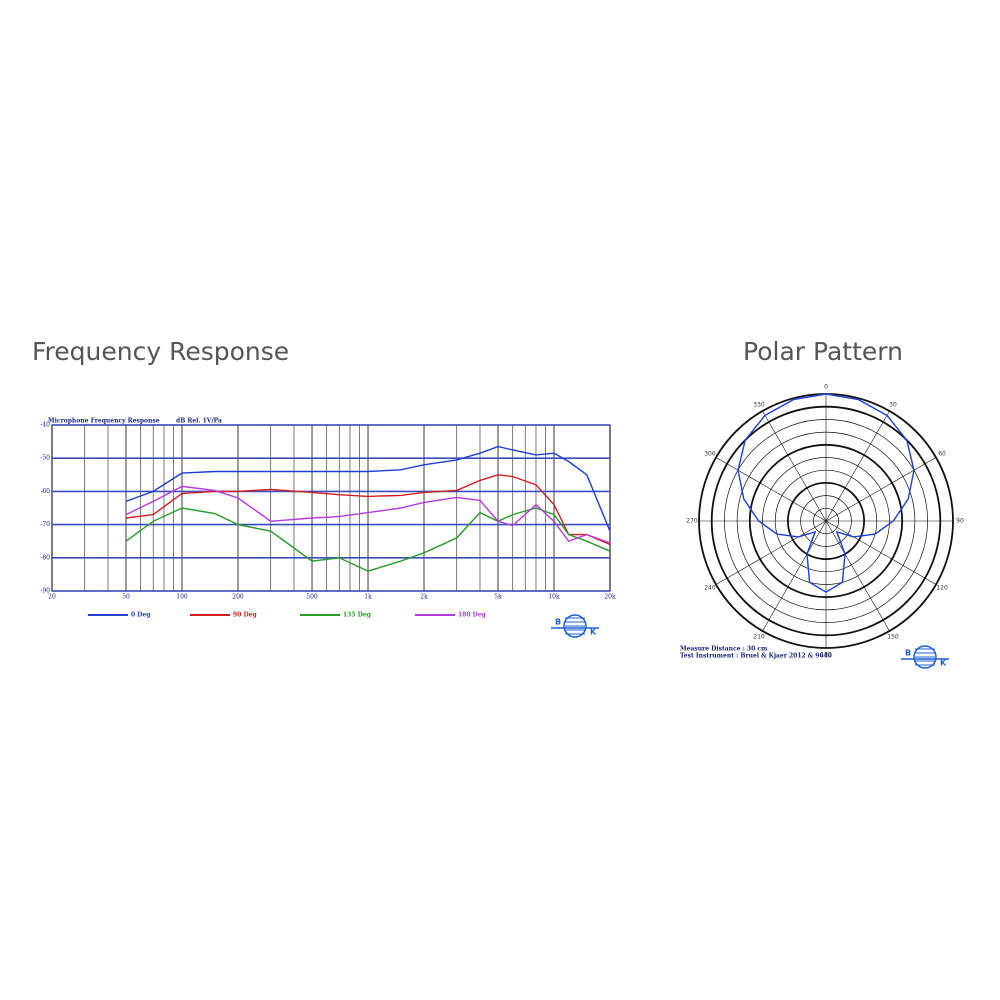 The image size is (1000, 1000). I want to click on angle-label: 300, so click(710, 454).